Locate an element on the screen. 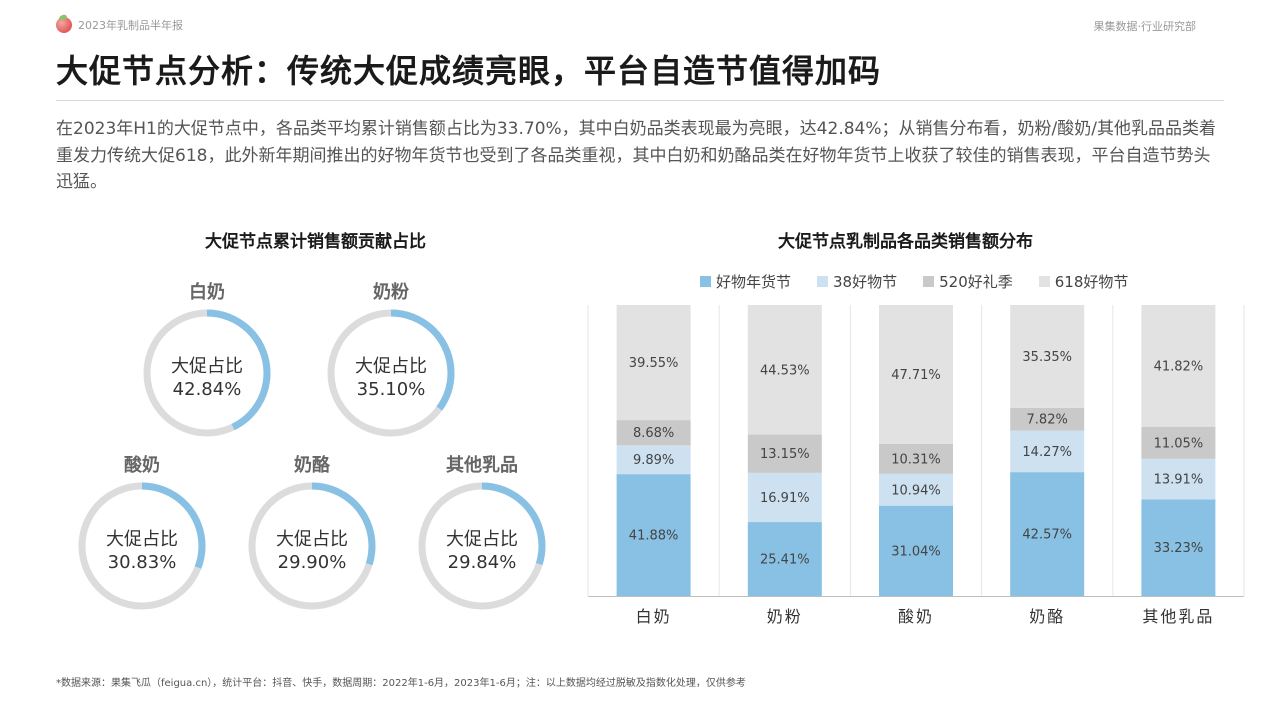 Image resolution: width=1280 pixels, height=720 pixels. bar-data-label: 39.55% is located at coordinates (654, 363).